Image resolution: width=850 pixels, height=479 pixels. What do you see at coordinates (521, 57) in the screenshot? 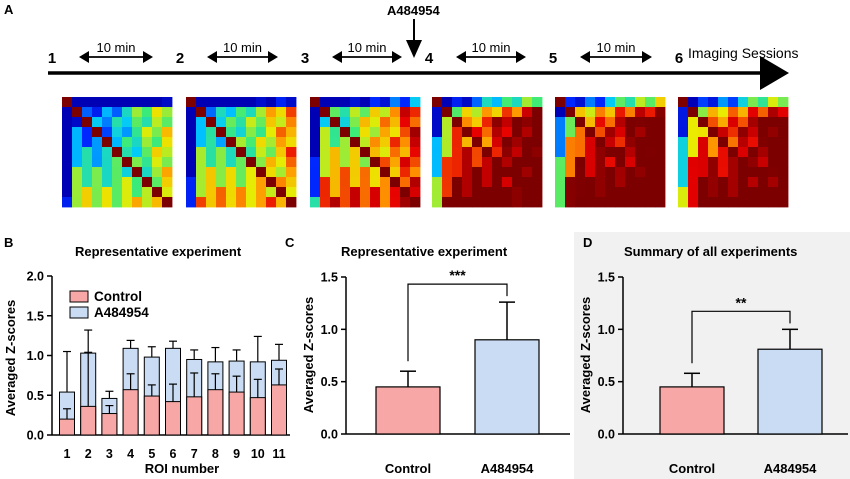
I see `interval-arrow-right` at bounding box center [521, 57].